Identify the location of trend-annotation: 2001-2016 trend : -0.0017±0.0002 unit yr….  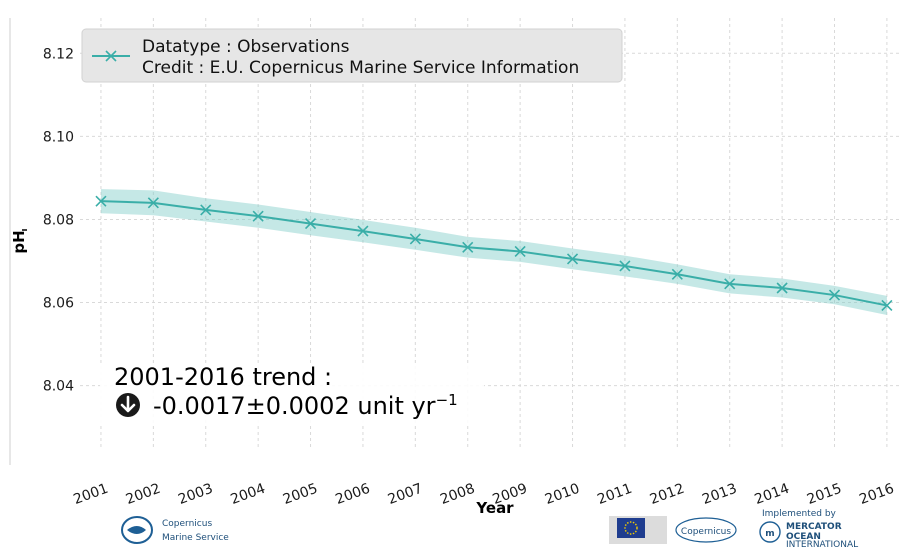
(292, 394).